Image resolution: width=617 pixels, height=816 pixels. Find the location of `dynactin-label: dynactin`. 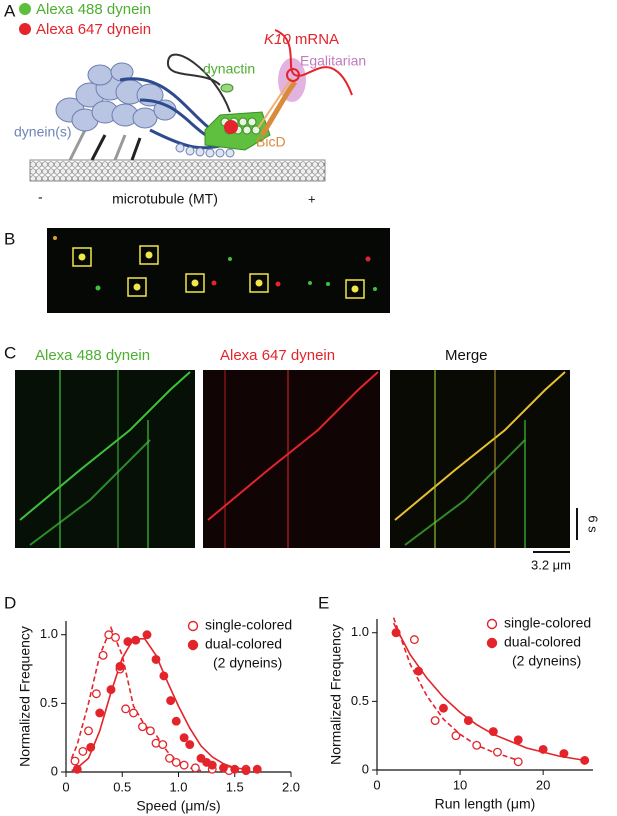

dynactin-label: dynactin is located at coordinates (229, 69).